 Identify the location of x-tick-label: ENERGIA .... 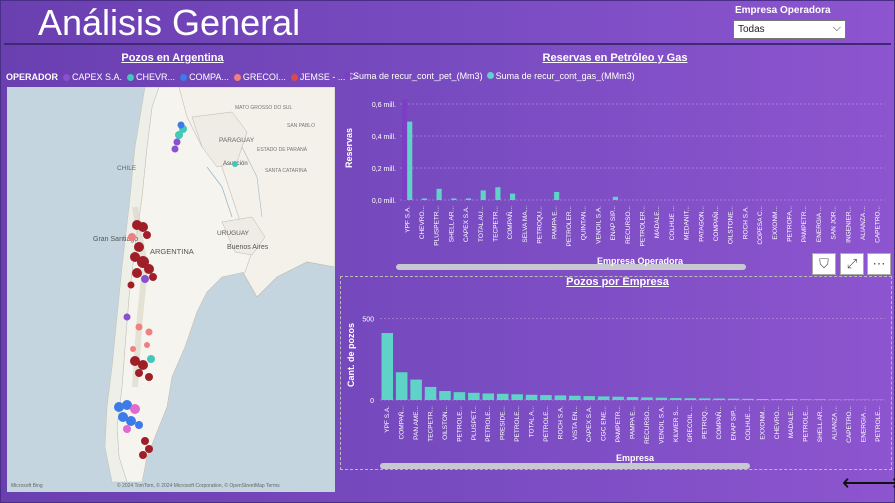
(863, 424).